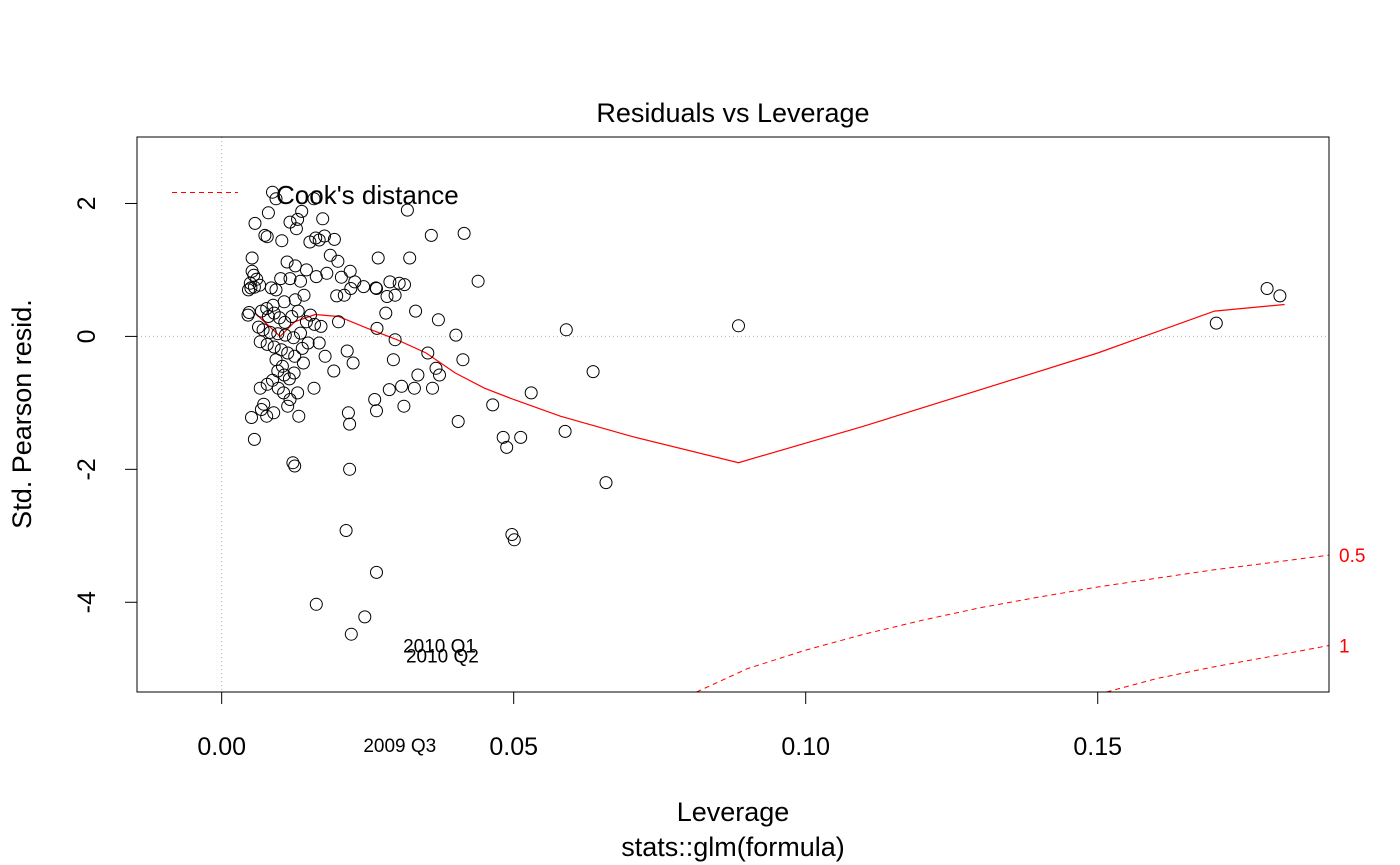 Image resolution: width=1400 pixels, height=865 pixels. Describe the element at coordinates (770, 383) in the screenshot. I see `smoother-line` at that location.